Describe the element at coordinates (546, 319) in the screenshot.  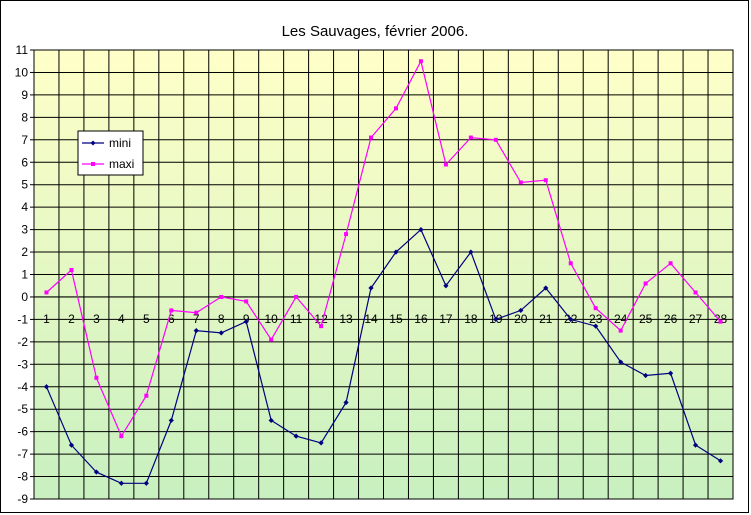
I see `x-tick-label: 21` at that location.